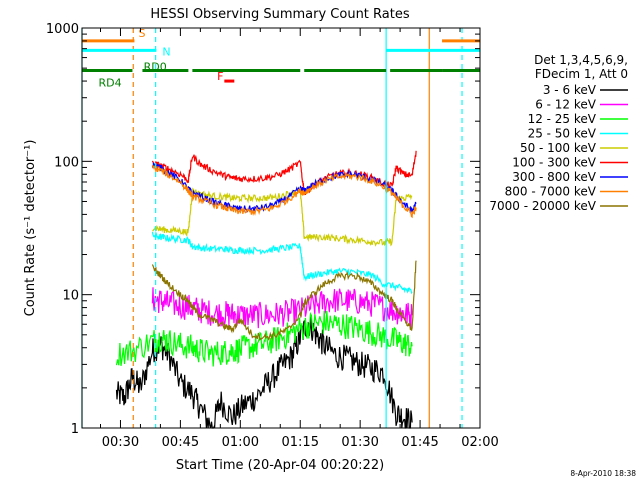 This screenshot has height=480, width=640. I want to click on legend-entry-2: 12 - 25 keV, so click(562, 119).